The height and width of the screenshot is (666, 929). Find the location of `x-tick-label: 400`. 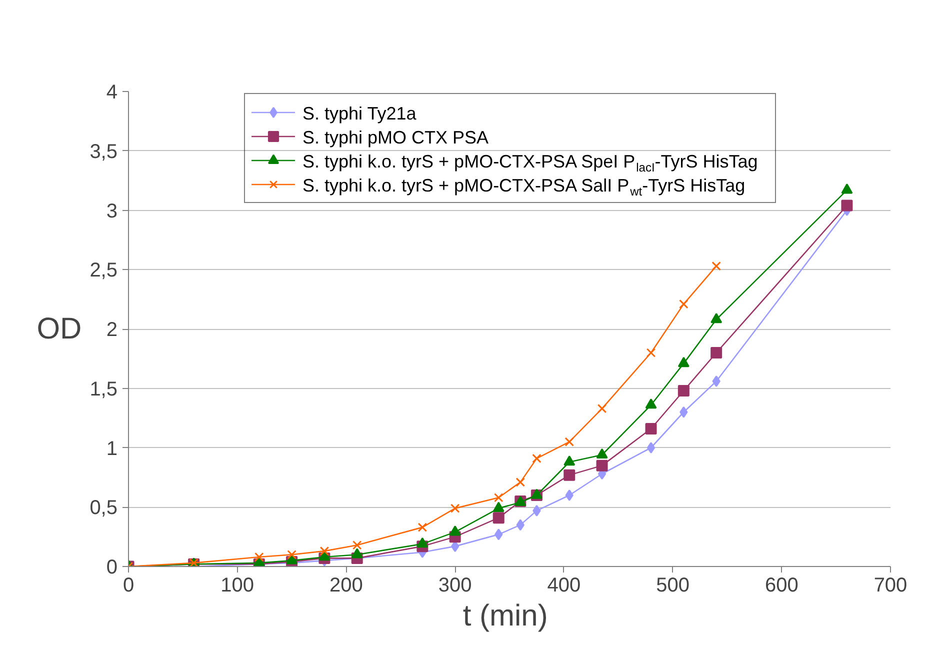

x-tick-label: 400 is located at coordinates (564, 585).